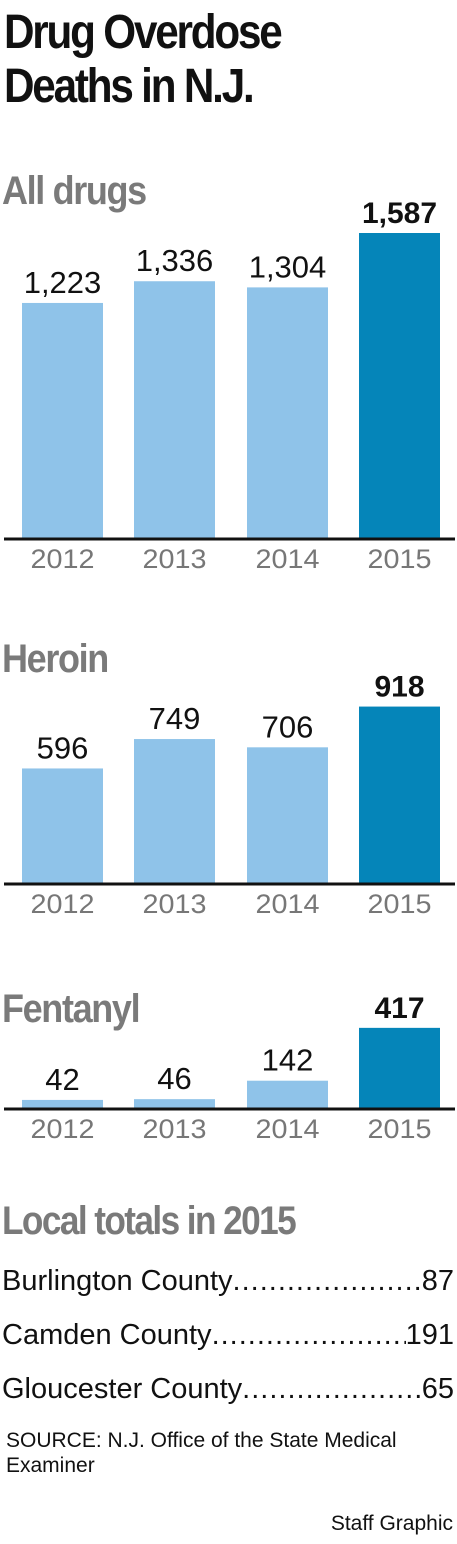 This screenshot has height=1544, width=457. I want to click on local-row-gloucester: Gloucester County 65, so click(228, 1389).